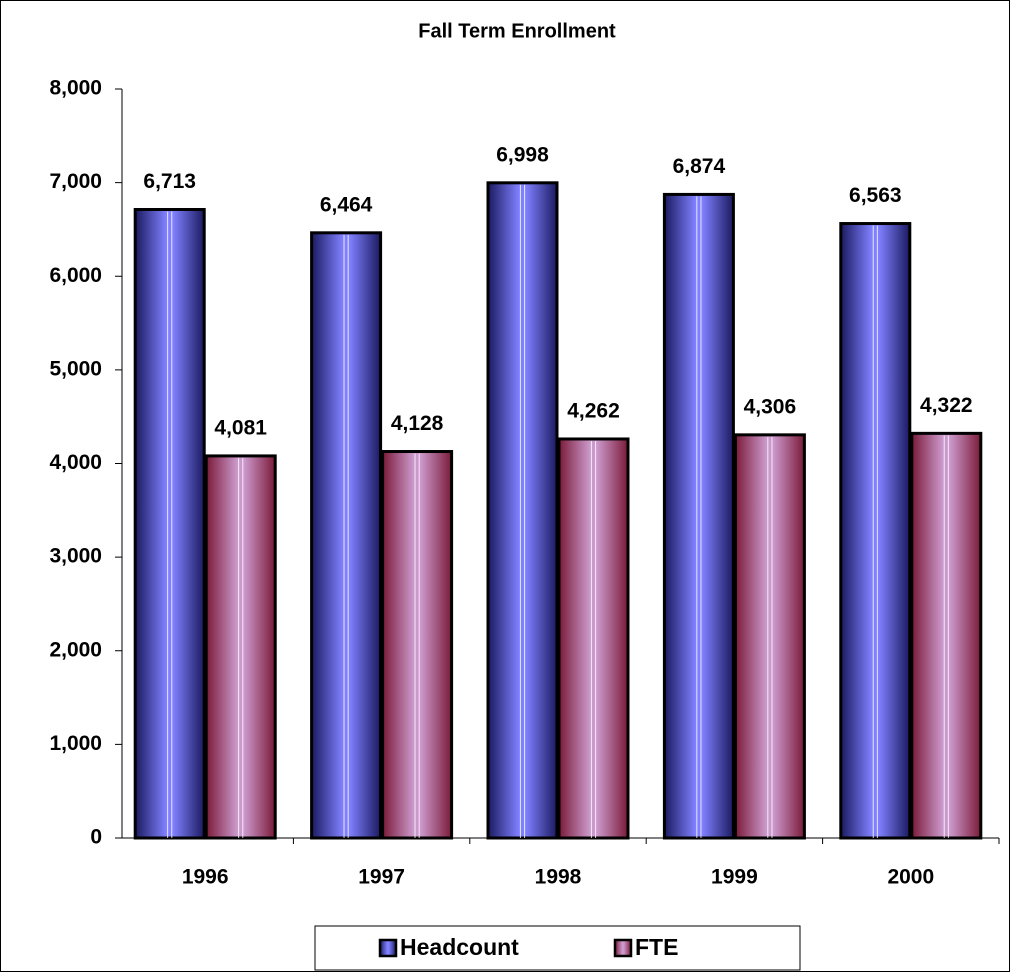  What do you see at coordinates (75, 88) in the screenshot?
I see `y-tick-label: 8,000` at bounding box center [75, 88].